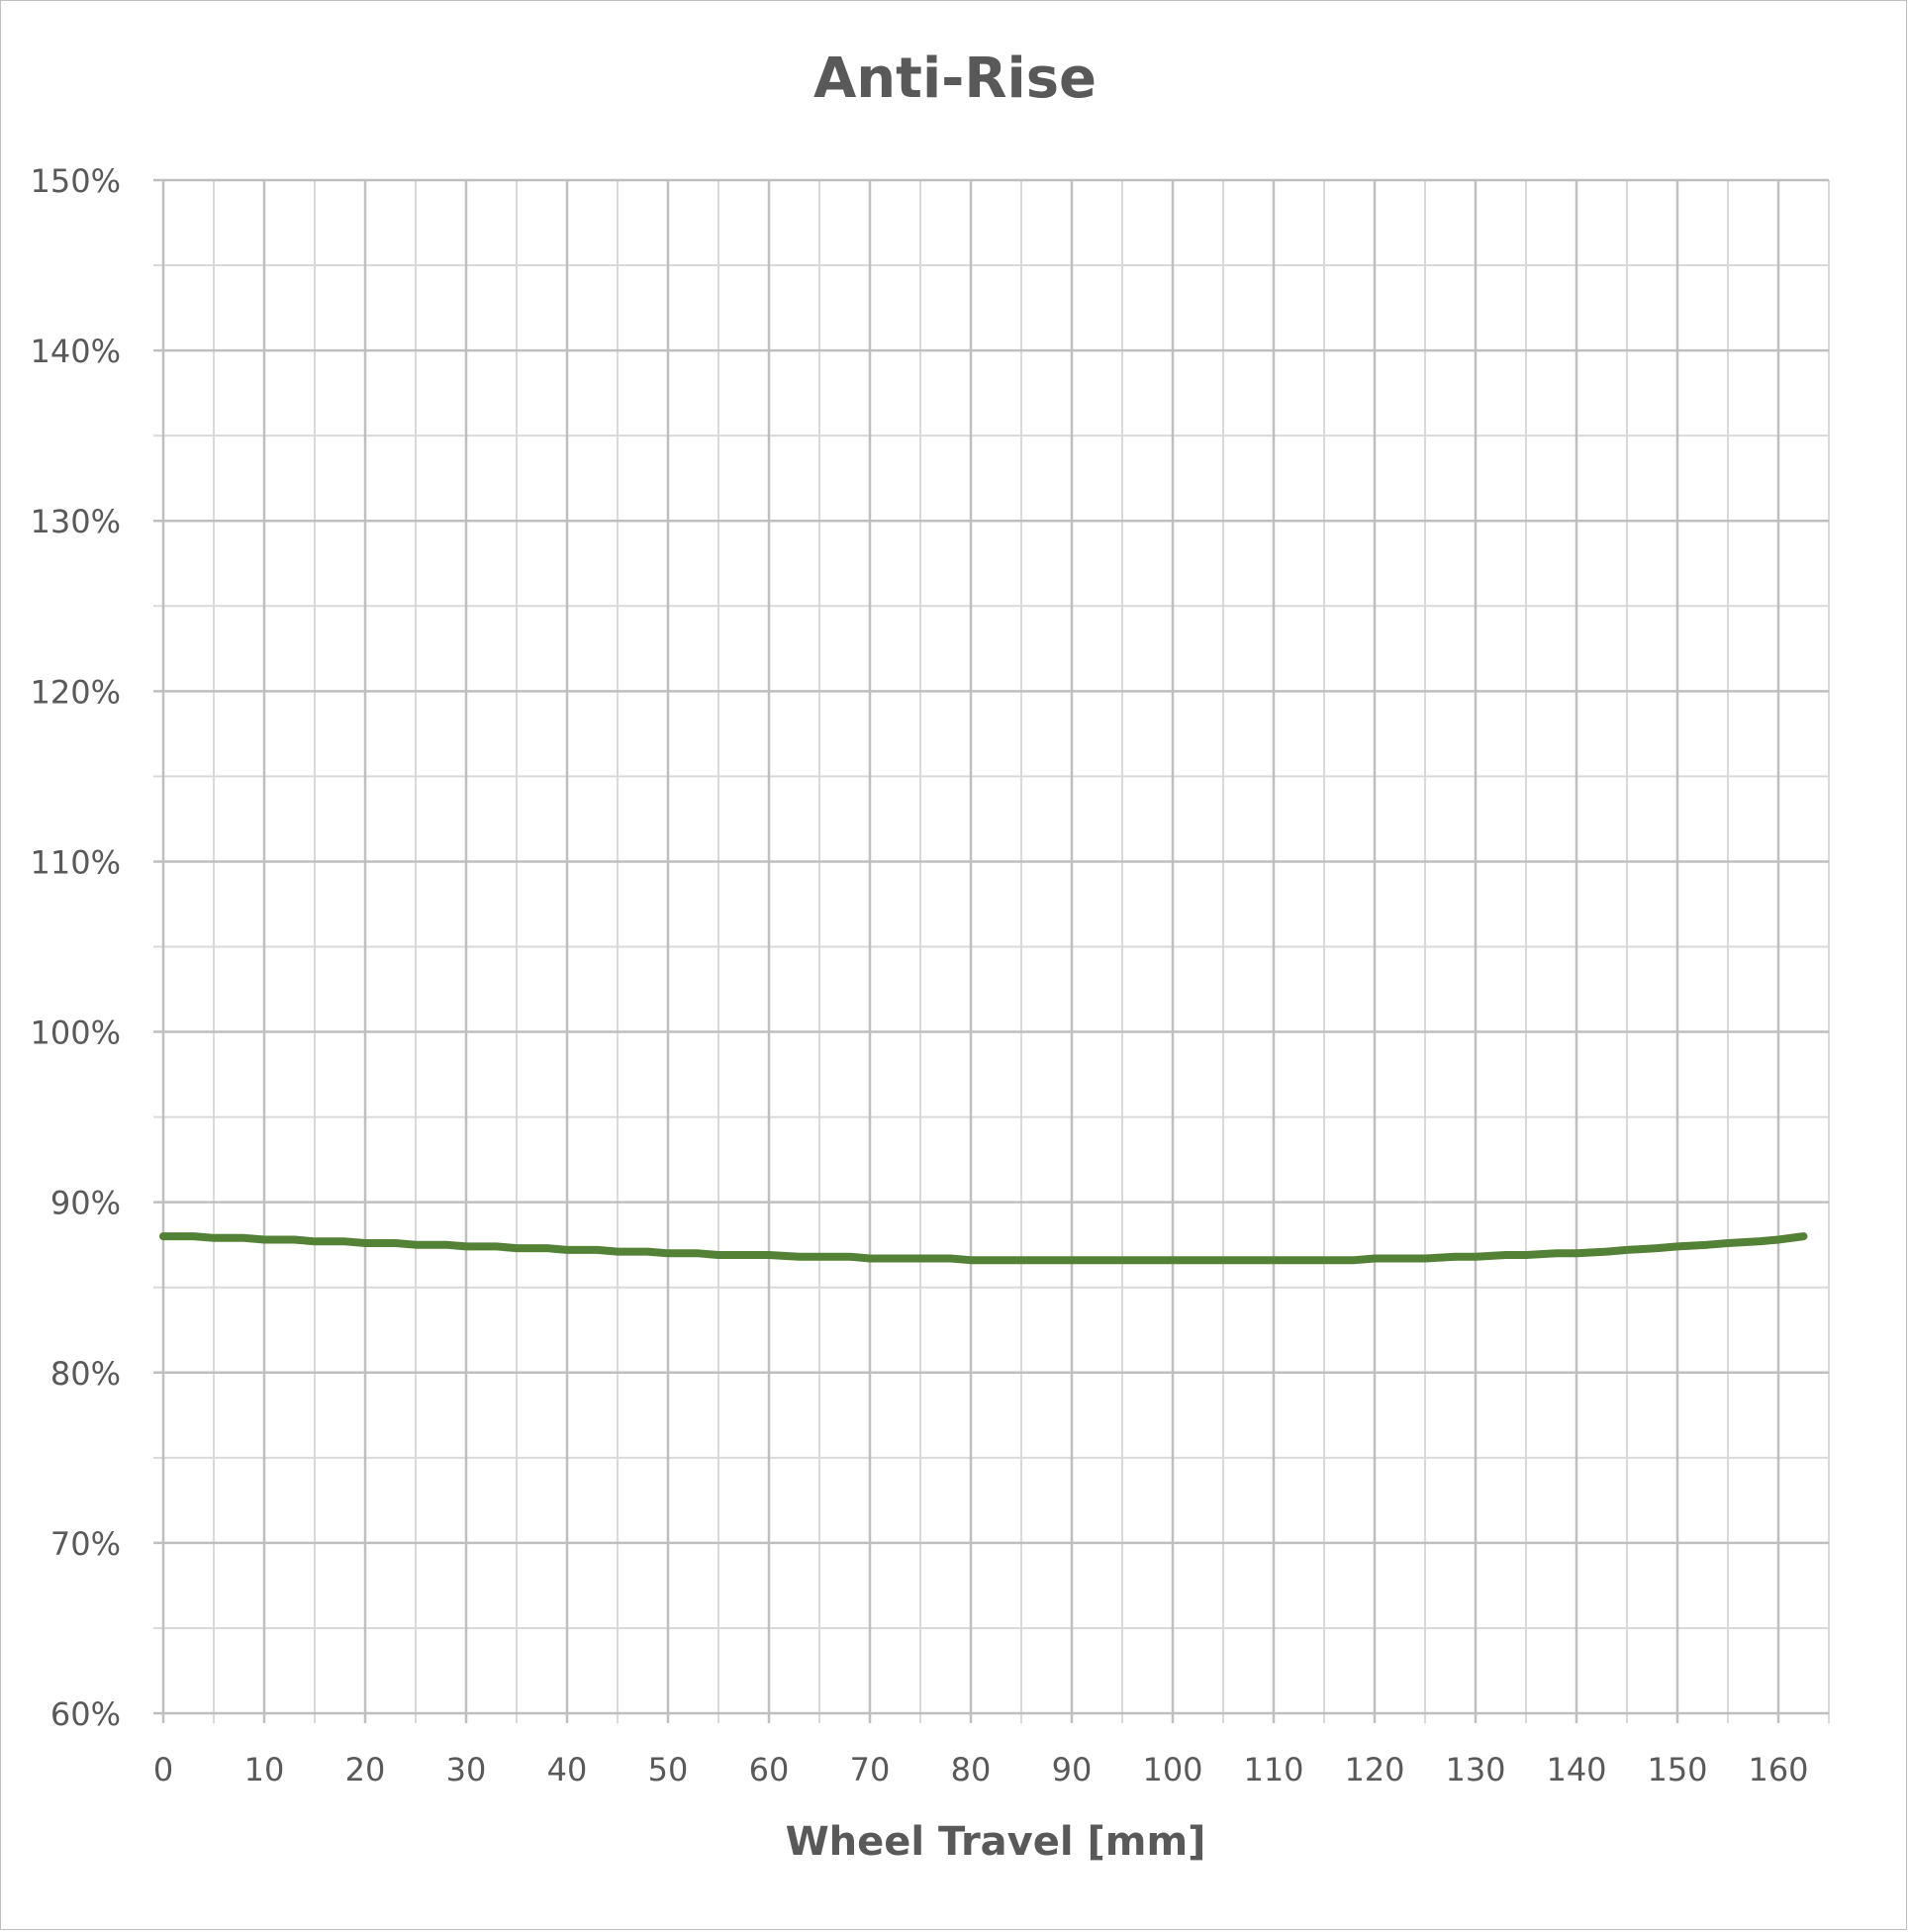  Describe the element at coordinates (971, 1769) in the screenshot. I see `x-tick-label: 80` at that location.